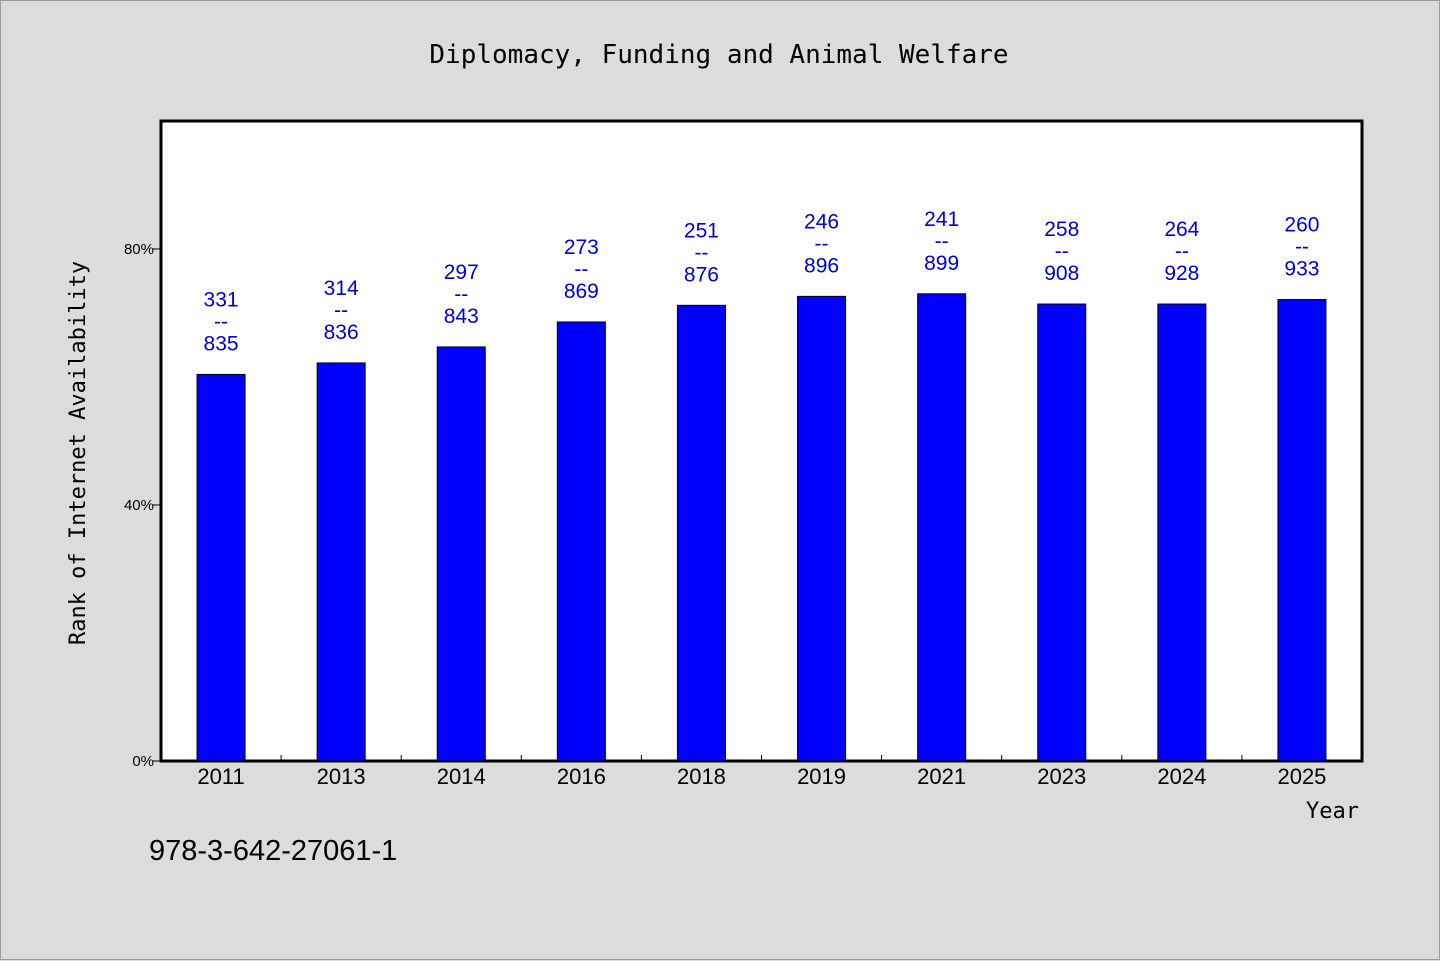 Image resolution: width=1440 pixels, height=961 pixels. What do you see at coordinates (821, 265) in the screenshot?
I see `data-label-bottom: 896` at bounding box center [821, 265].